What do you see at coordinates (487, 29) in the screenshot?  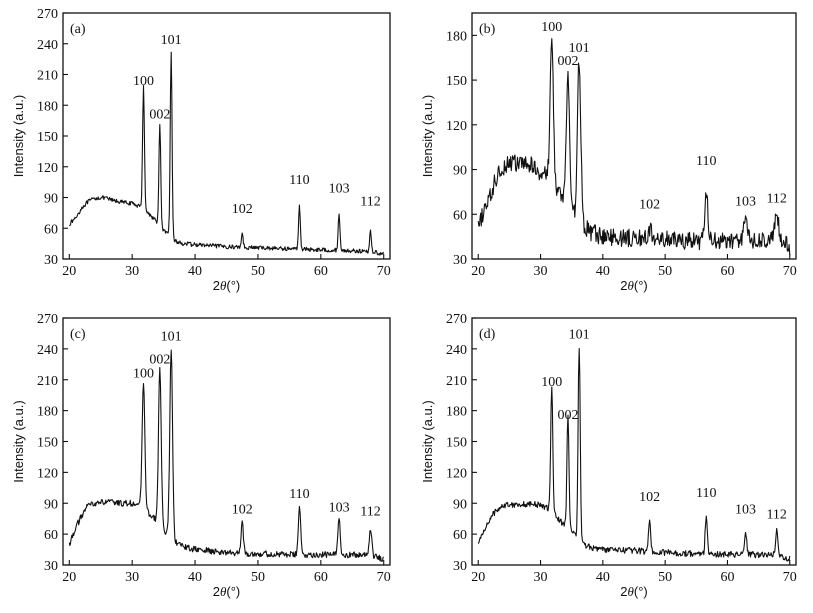 I see `panel-tag: (b)` at bounding box center [487, 29].